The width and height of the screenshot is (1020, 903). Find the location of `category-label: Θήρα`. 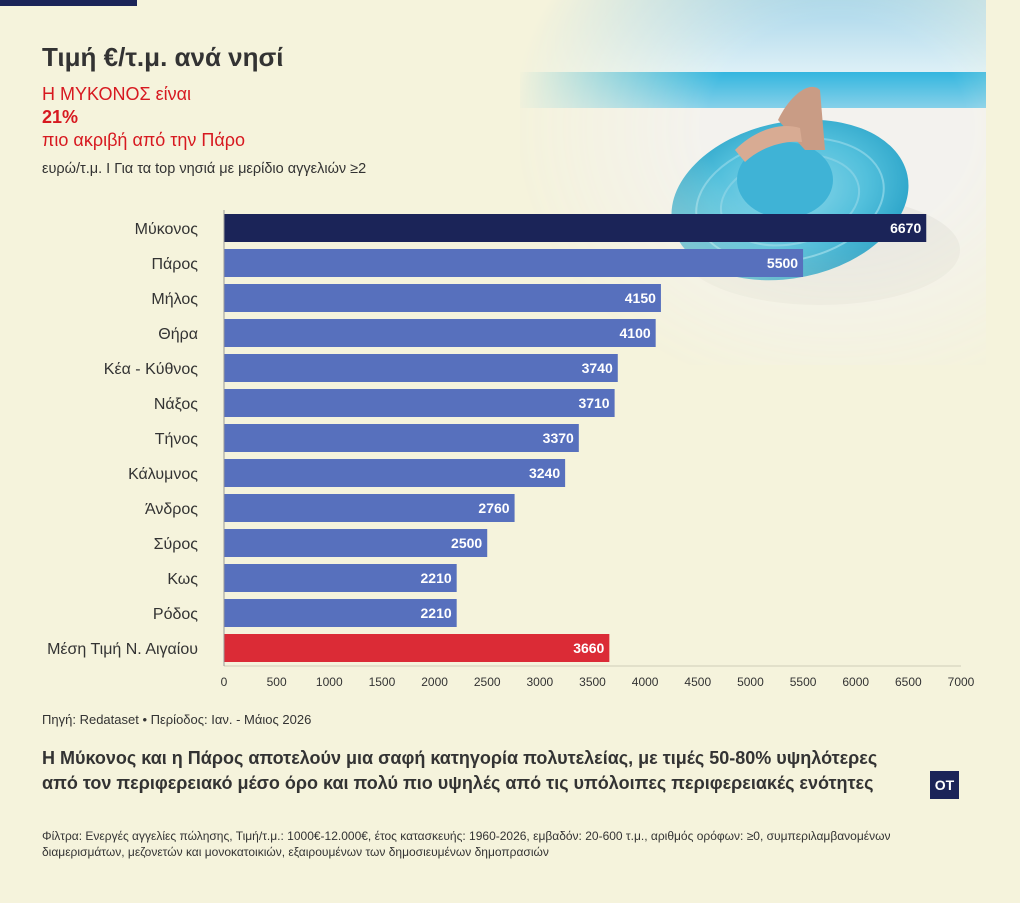

category-label: Θήρα is located at coordinates (178, 334).